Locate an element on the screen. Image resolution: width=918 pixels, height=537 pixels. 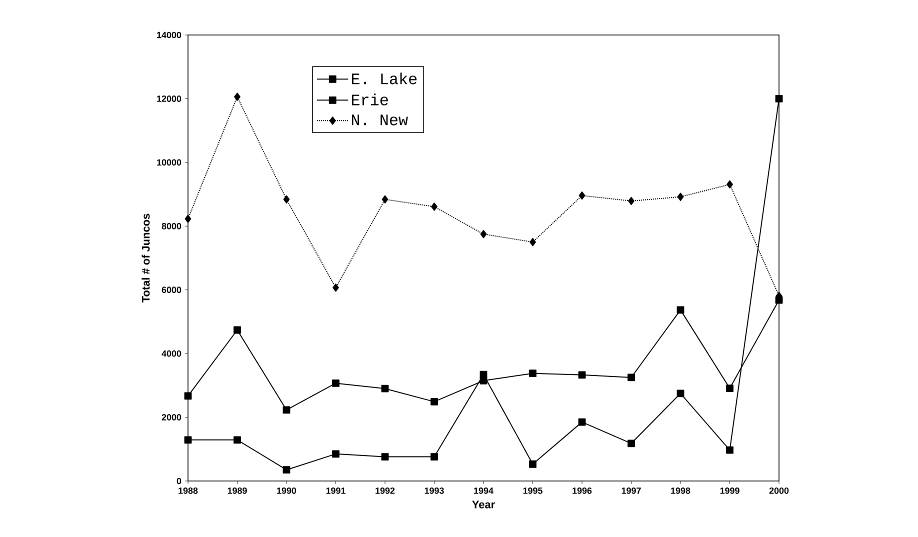
legend-label: Erie is located at coordinates (370, 100).